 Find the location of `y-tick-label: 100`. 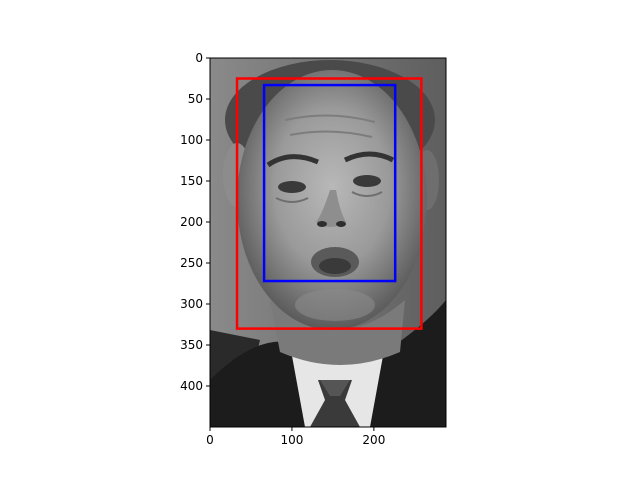

y-tick-label: 100 is located at coordinates (191, 140).